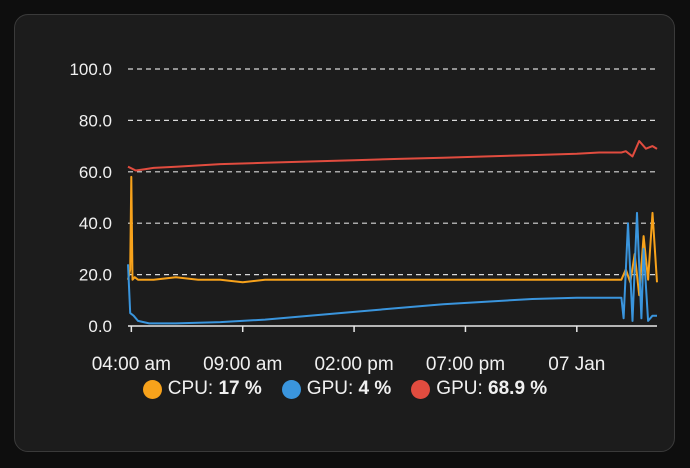 This screenshot has height=468, width=690. Describe the element at coordinates (90, 69) in the screenshot. I see `y-tick-label: 100.0` at that location.